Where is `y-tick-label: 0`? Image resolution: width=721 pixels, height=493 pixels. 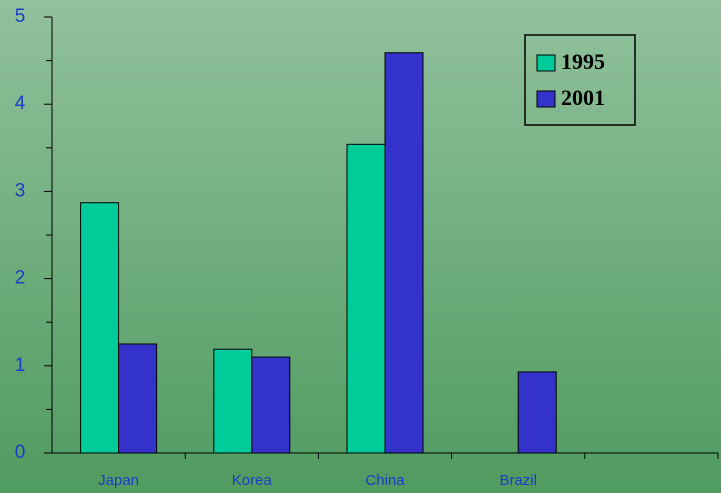 y-tick-label: 0 is located at coordinates (20, 452).